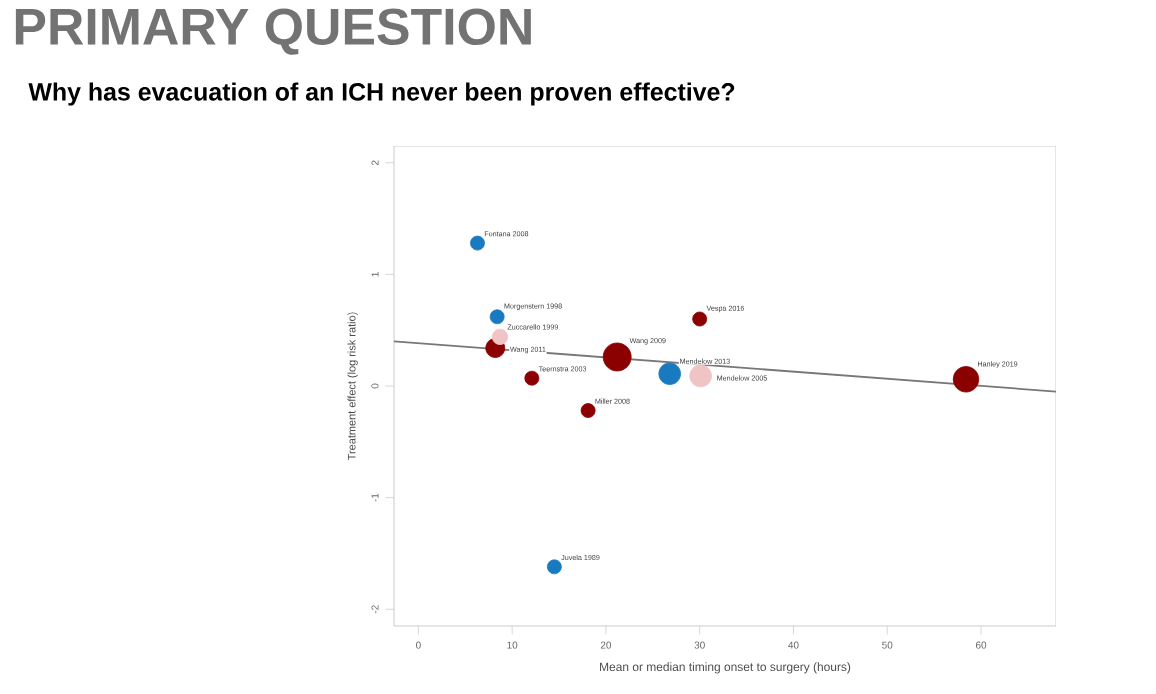  Describe the element at coordinates (273, 31) in the screenshot. I see `chart-title: PRIMARY QUESTION` at that location.